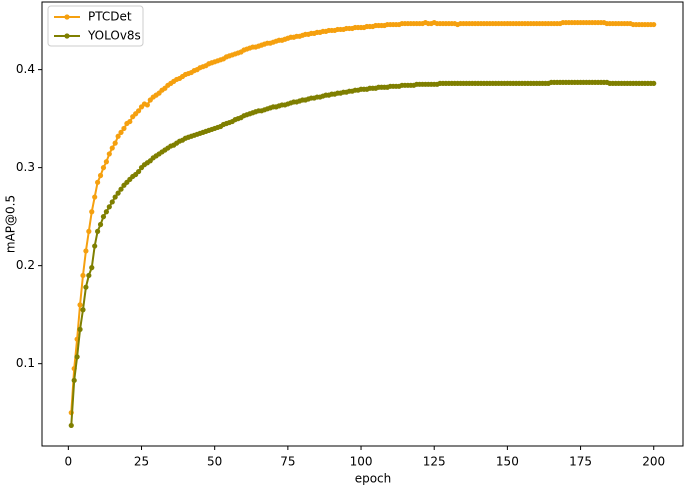 The height and width of the screenshot is (488, 685). I want to click on x-tick-label: 75, so click(287, 462).